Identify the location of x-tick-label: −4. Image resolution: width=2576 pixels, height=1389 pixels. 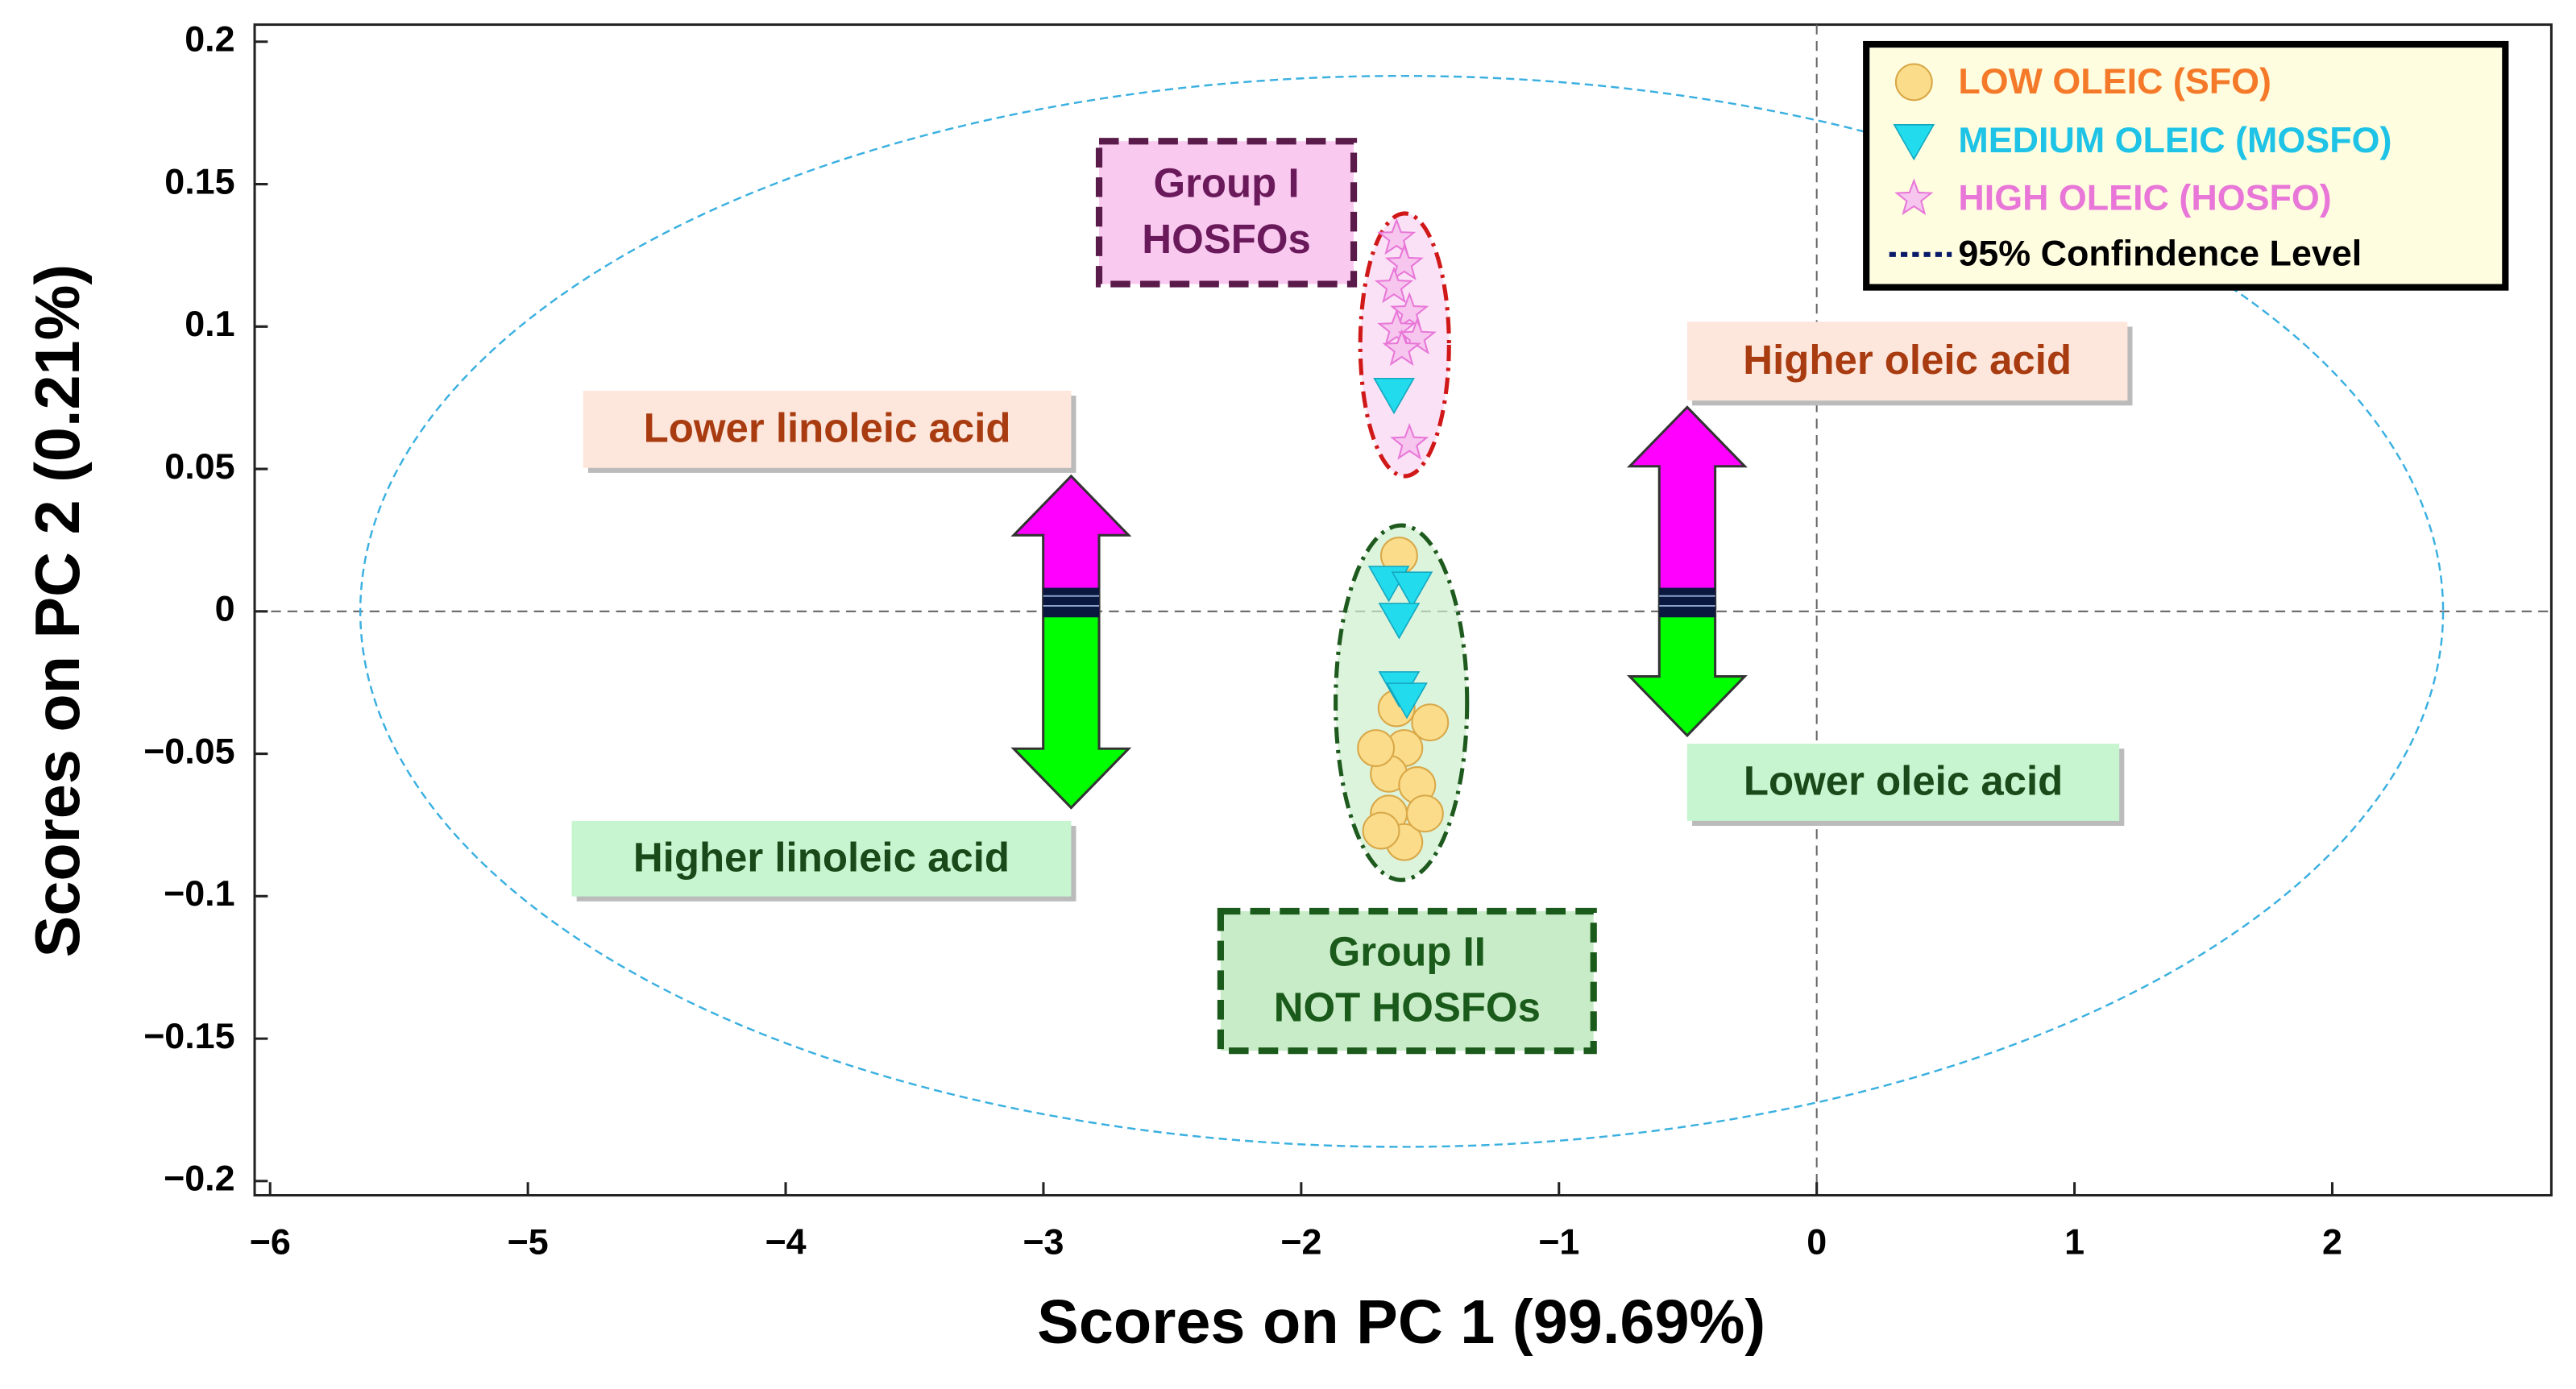
(785, 1242).